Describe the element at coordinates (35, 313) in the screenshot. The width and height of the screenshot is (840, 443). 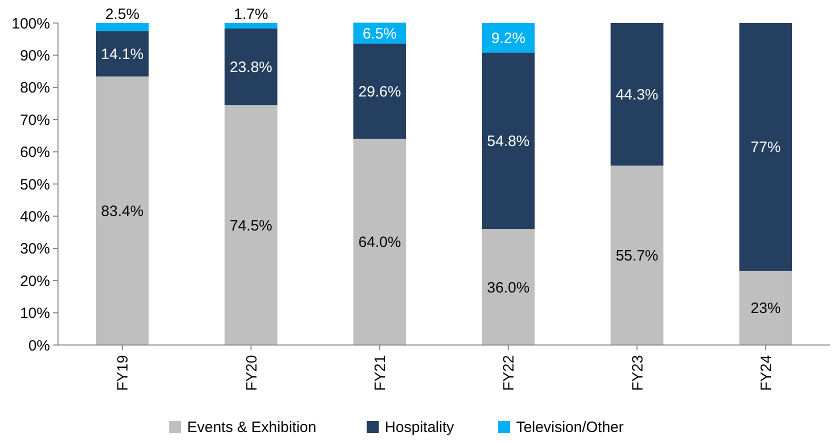
I see `y-tick-label: 10%` at that location.